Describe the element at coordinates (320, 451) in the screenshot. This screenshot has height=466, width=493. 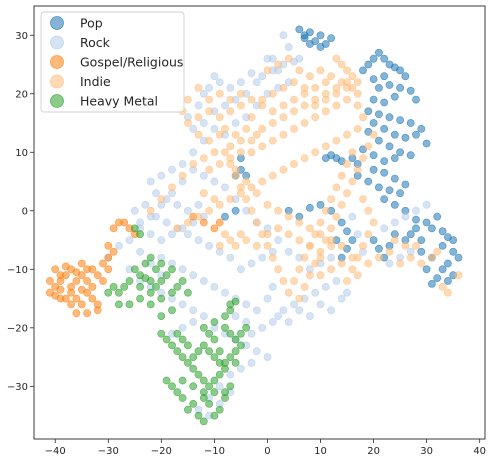
I see `x-tick-label: 10` at that location.